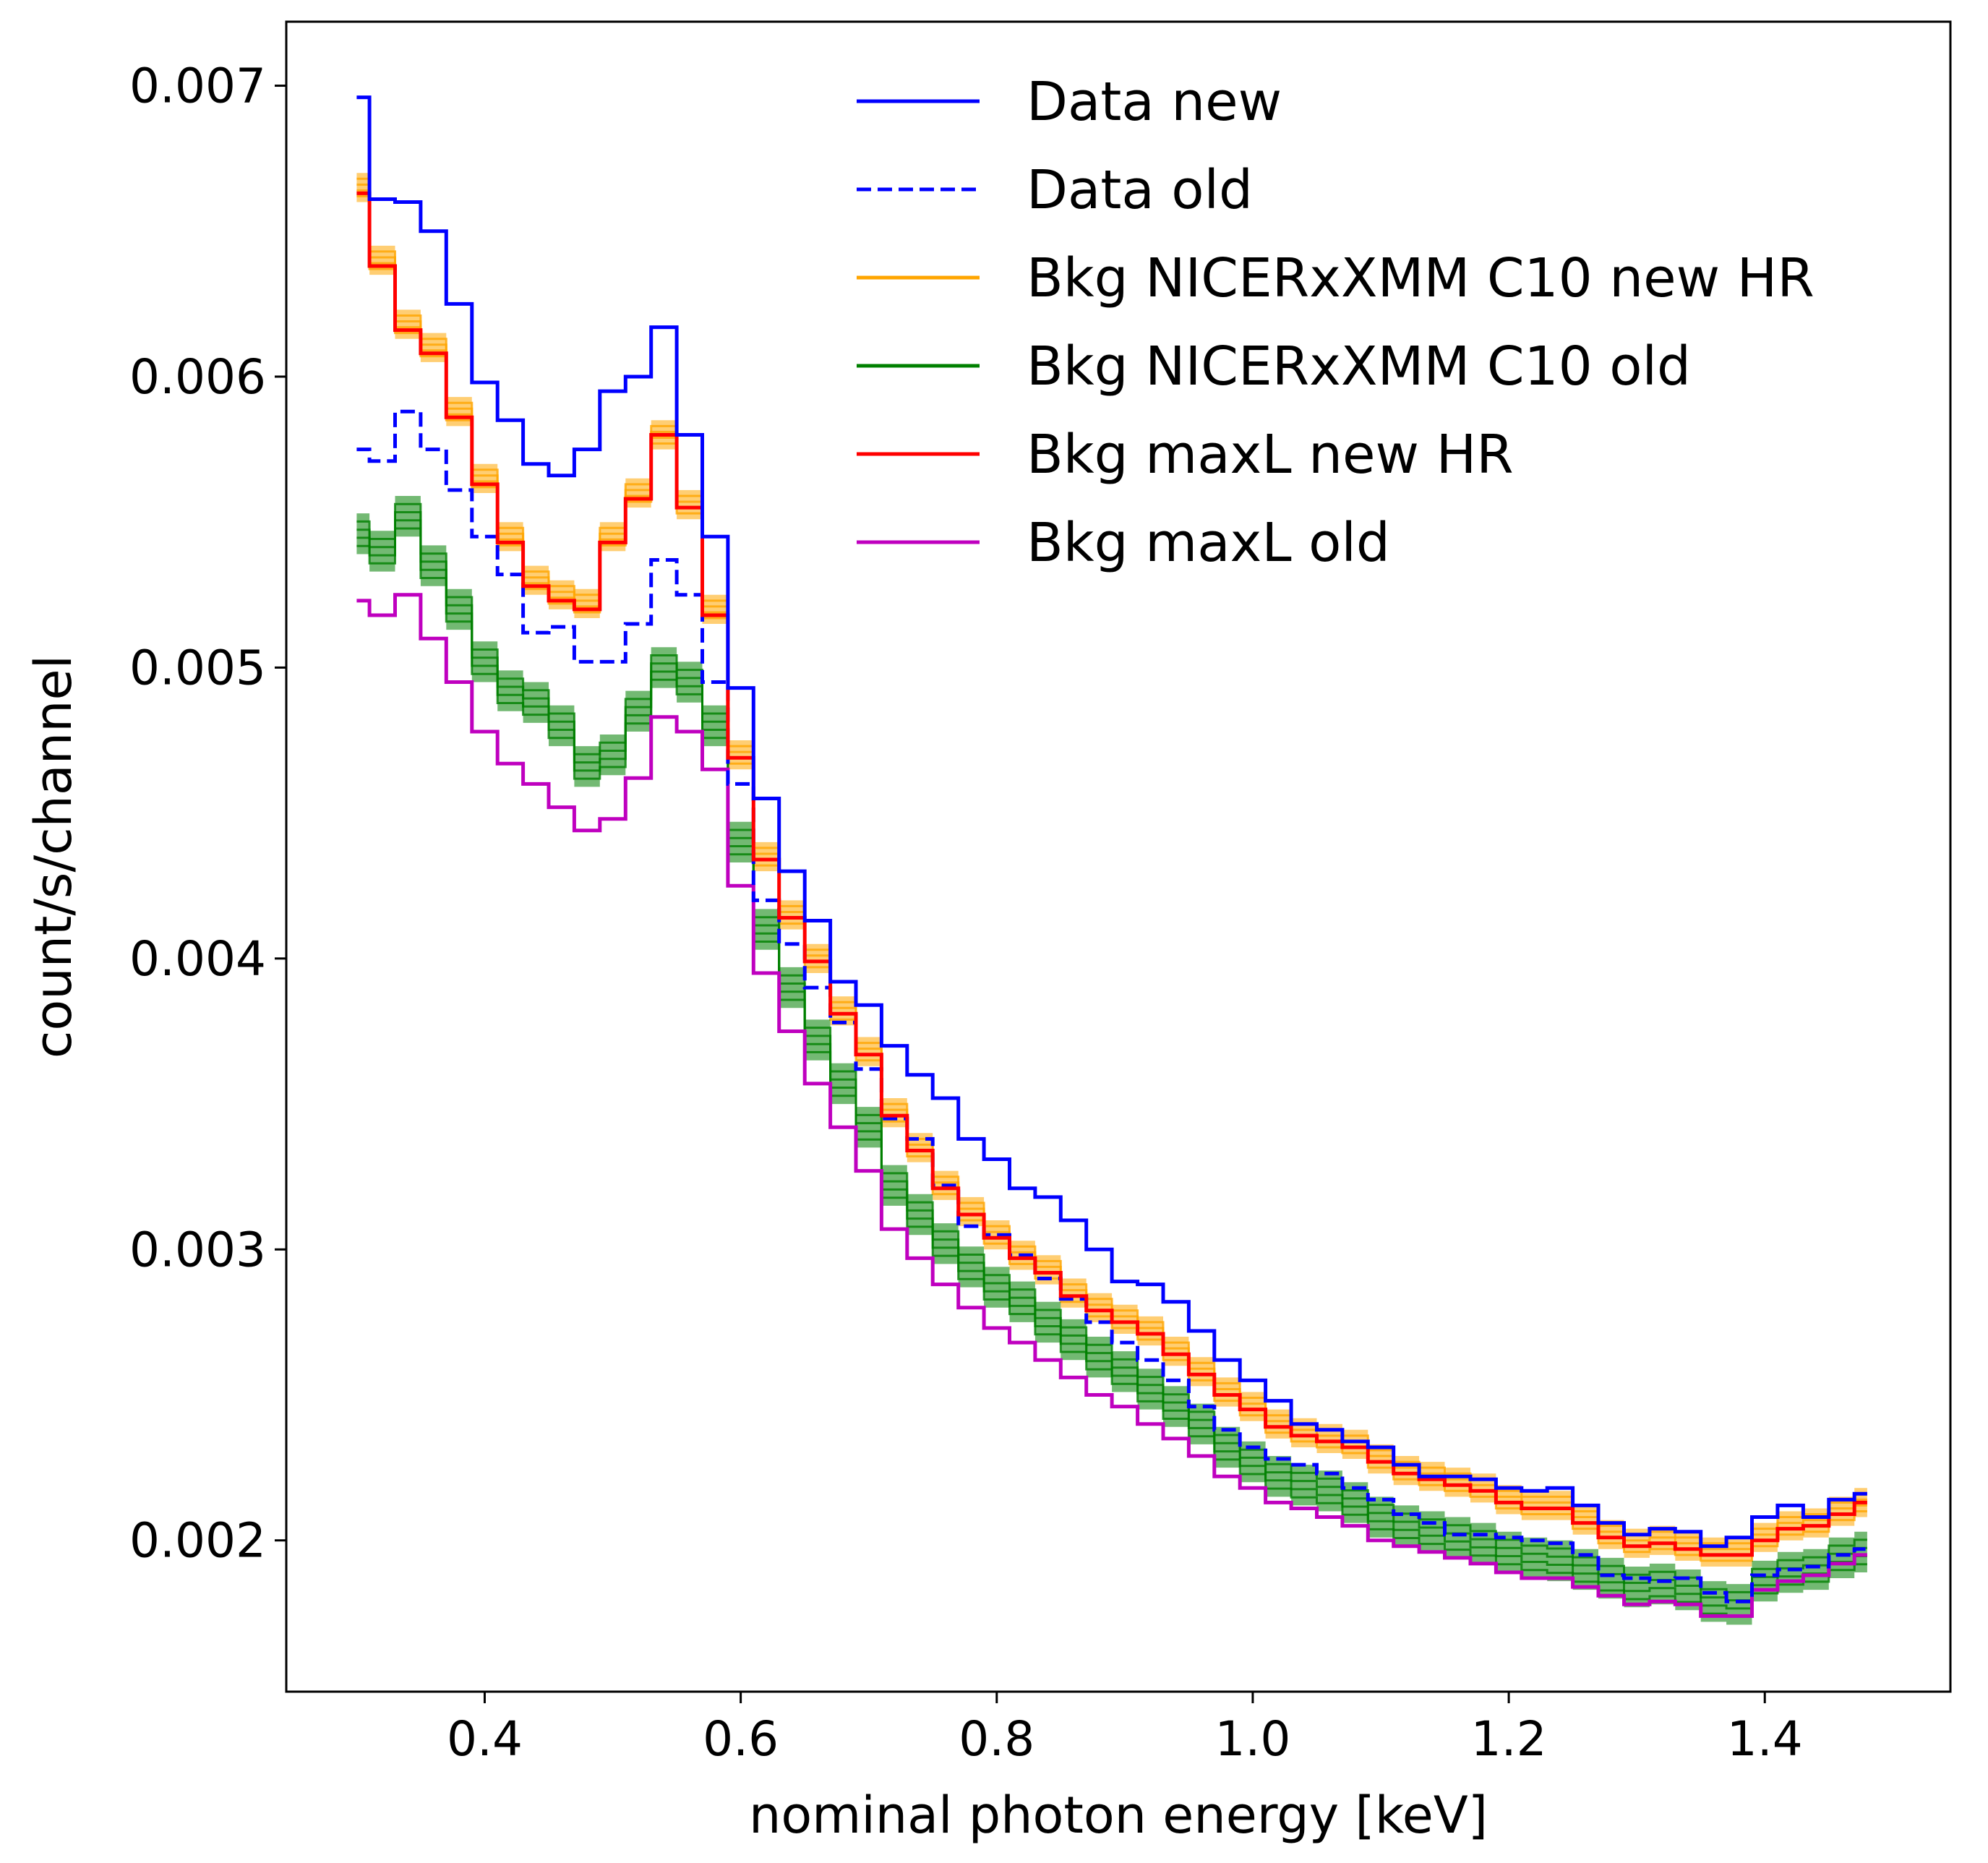 This screenshot has width=1988, height=1863. Describe the element at coordinates (1421, 278) in the screenshot. I see `legend-label: Bkg NICERxXMM C10 new HR` at that location.